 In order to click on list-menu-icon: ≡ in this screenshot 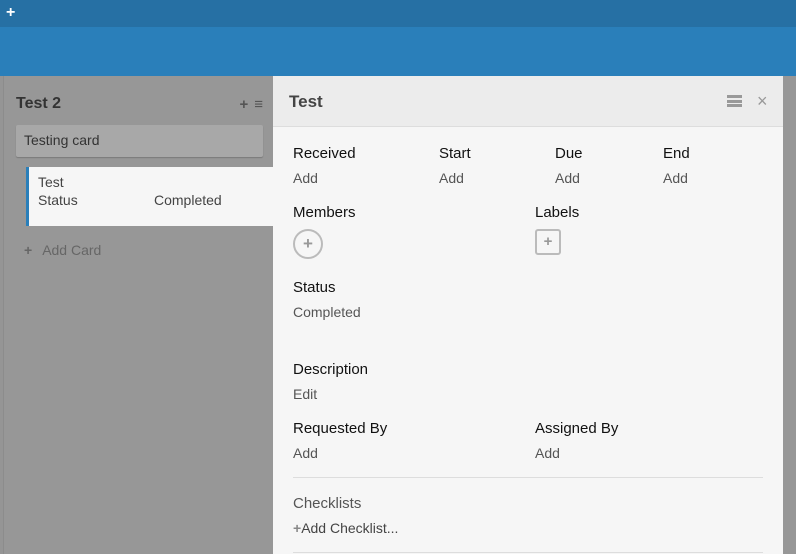, I will do `click(258, 104)`.